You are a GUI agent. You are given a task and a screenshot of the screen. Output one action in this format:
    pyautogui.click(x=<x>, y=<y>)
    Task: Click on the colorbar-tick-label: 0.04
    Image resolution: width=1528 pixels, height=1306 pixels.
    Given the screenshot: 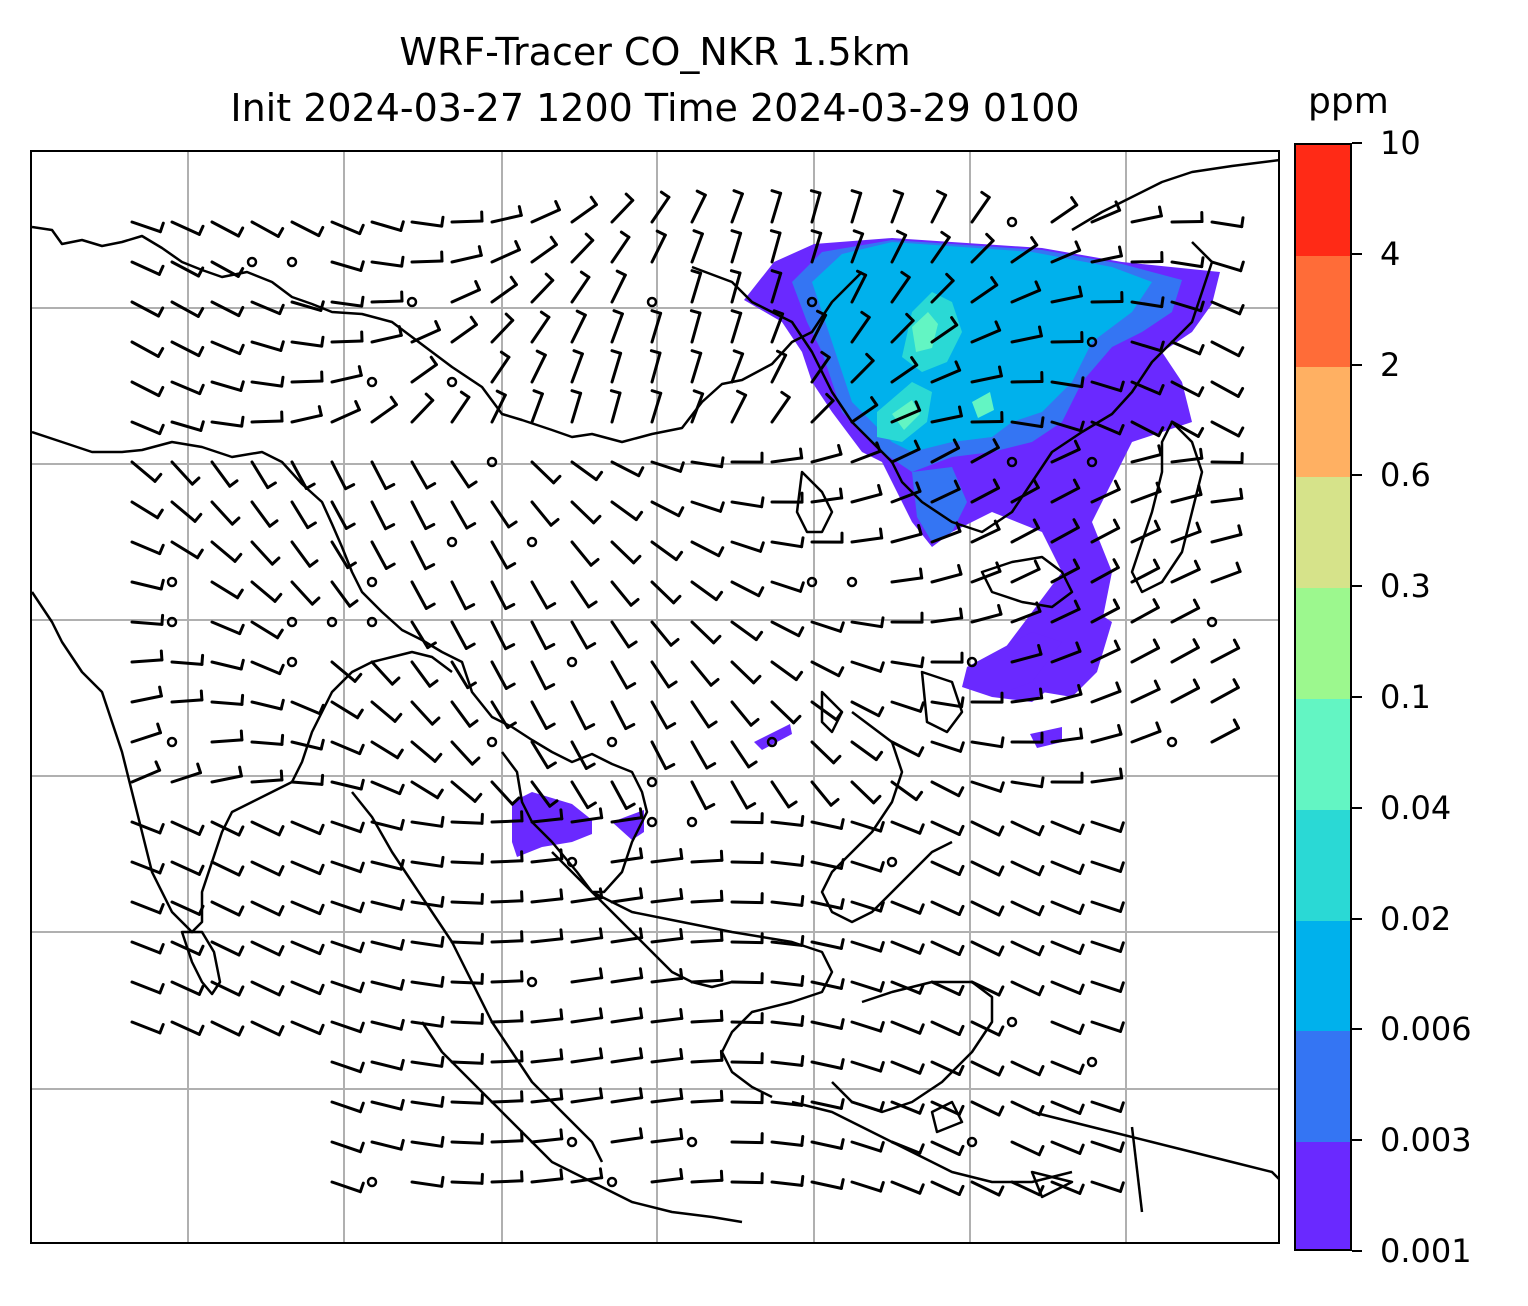 What is the action you would take?
    pyautogui.click(x=1416, y=807)
    